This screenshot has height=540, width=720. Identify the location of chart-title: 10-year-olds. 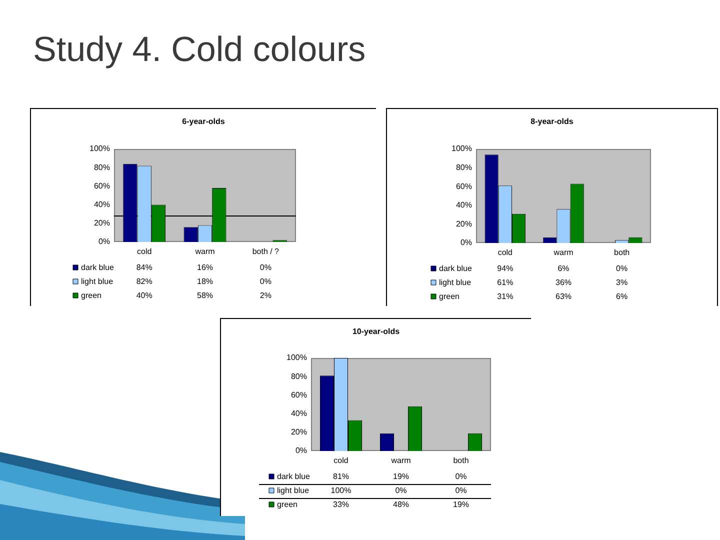
(376, 331).